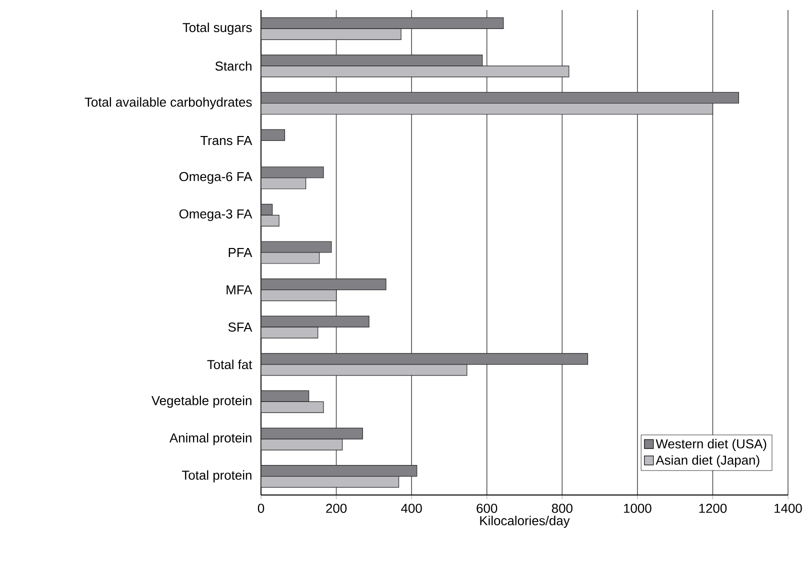 This screenshot has width=812, height=564. Describe the element at coordinates (168, 103) in the screenshot. I see `y-tick-label: Total available carbohydrates` at that location.